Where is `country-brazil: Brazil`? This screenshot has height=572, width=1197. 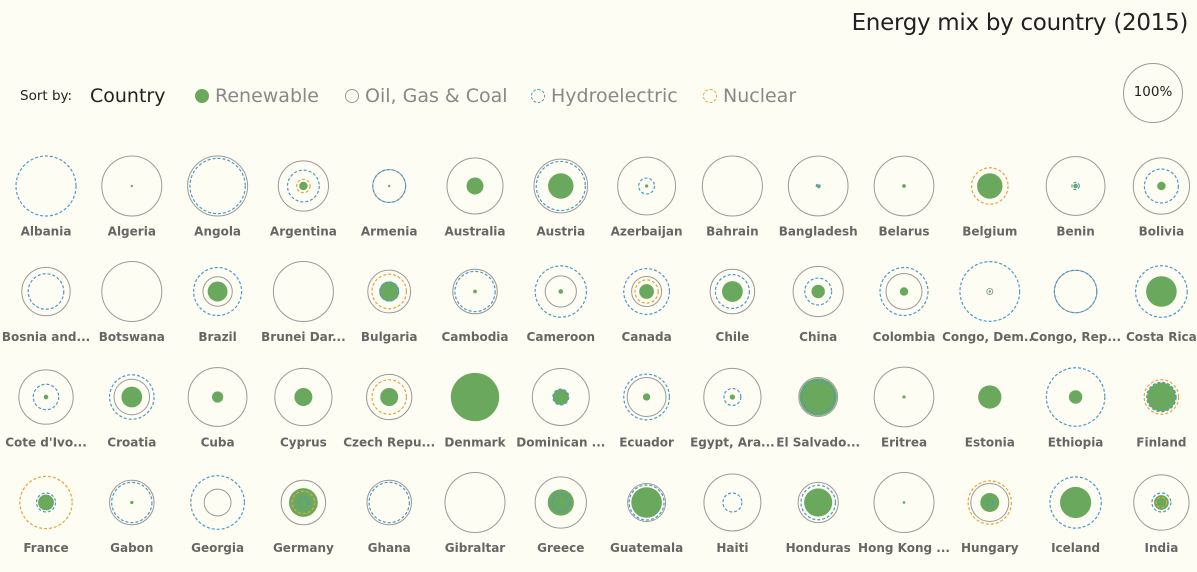 country-brazil: Brazil is located at coordinates (218, 305).